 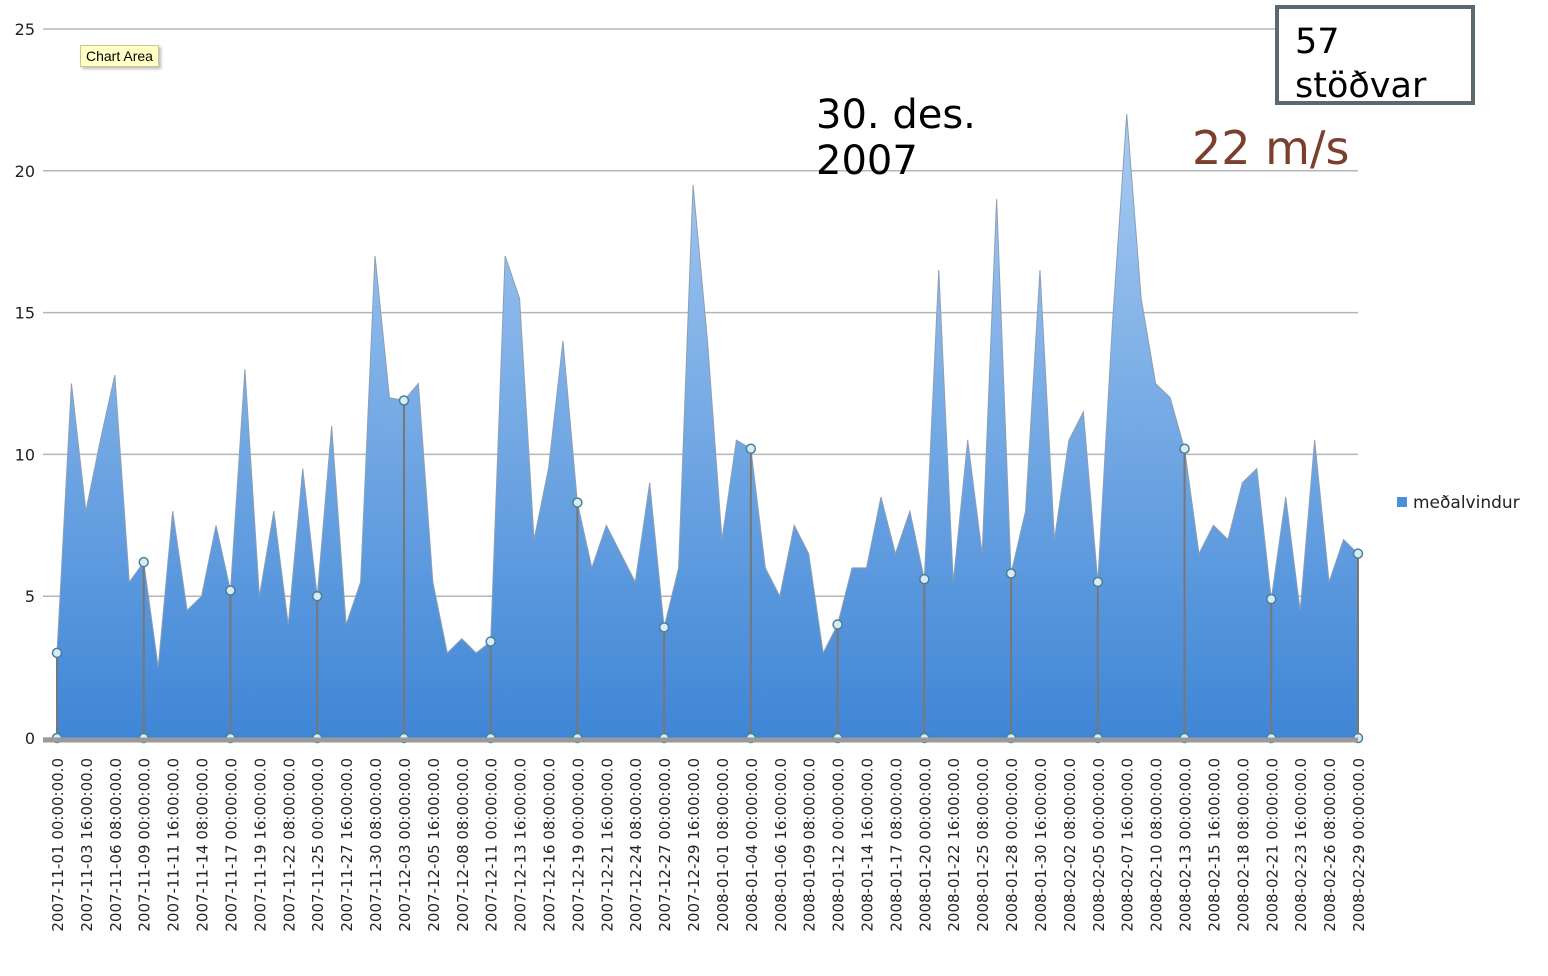 What do you see at coordinates (318, 845) in the screenshot?
I see `x-tick-label: 2007-11-25 00:00:00.0` at bounding box center [318, 845].